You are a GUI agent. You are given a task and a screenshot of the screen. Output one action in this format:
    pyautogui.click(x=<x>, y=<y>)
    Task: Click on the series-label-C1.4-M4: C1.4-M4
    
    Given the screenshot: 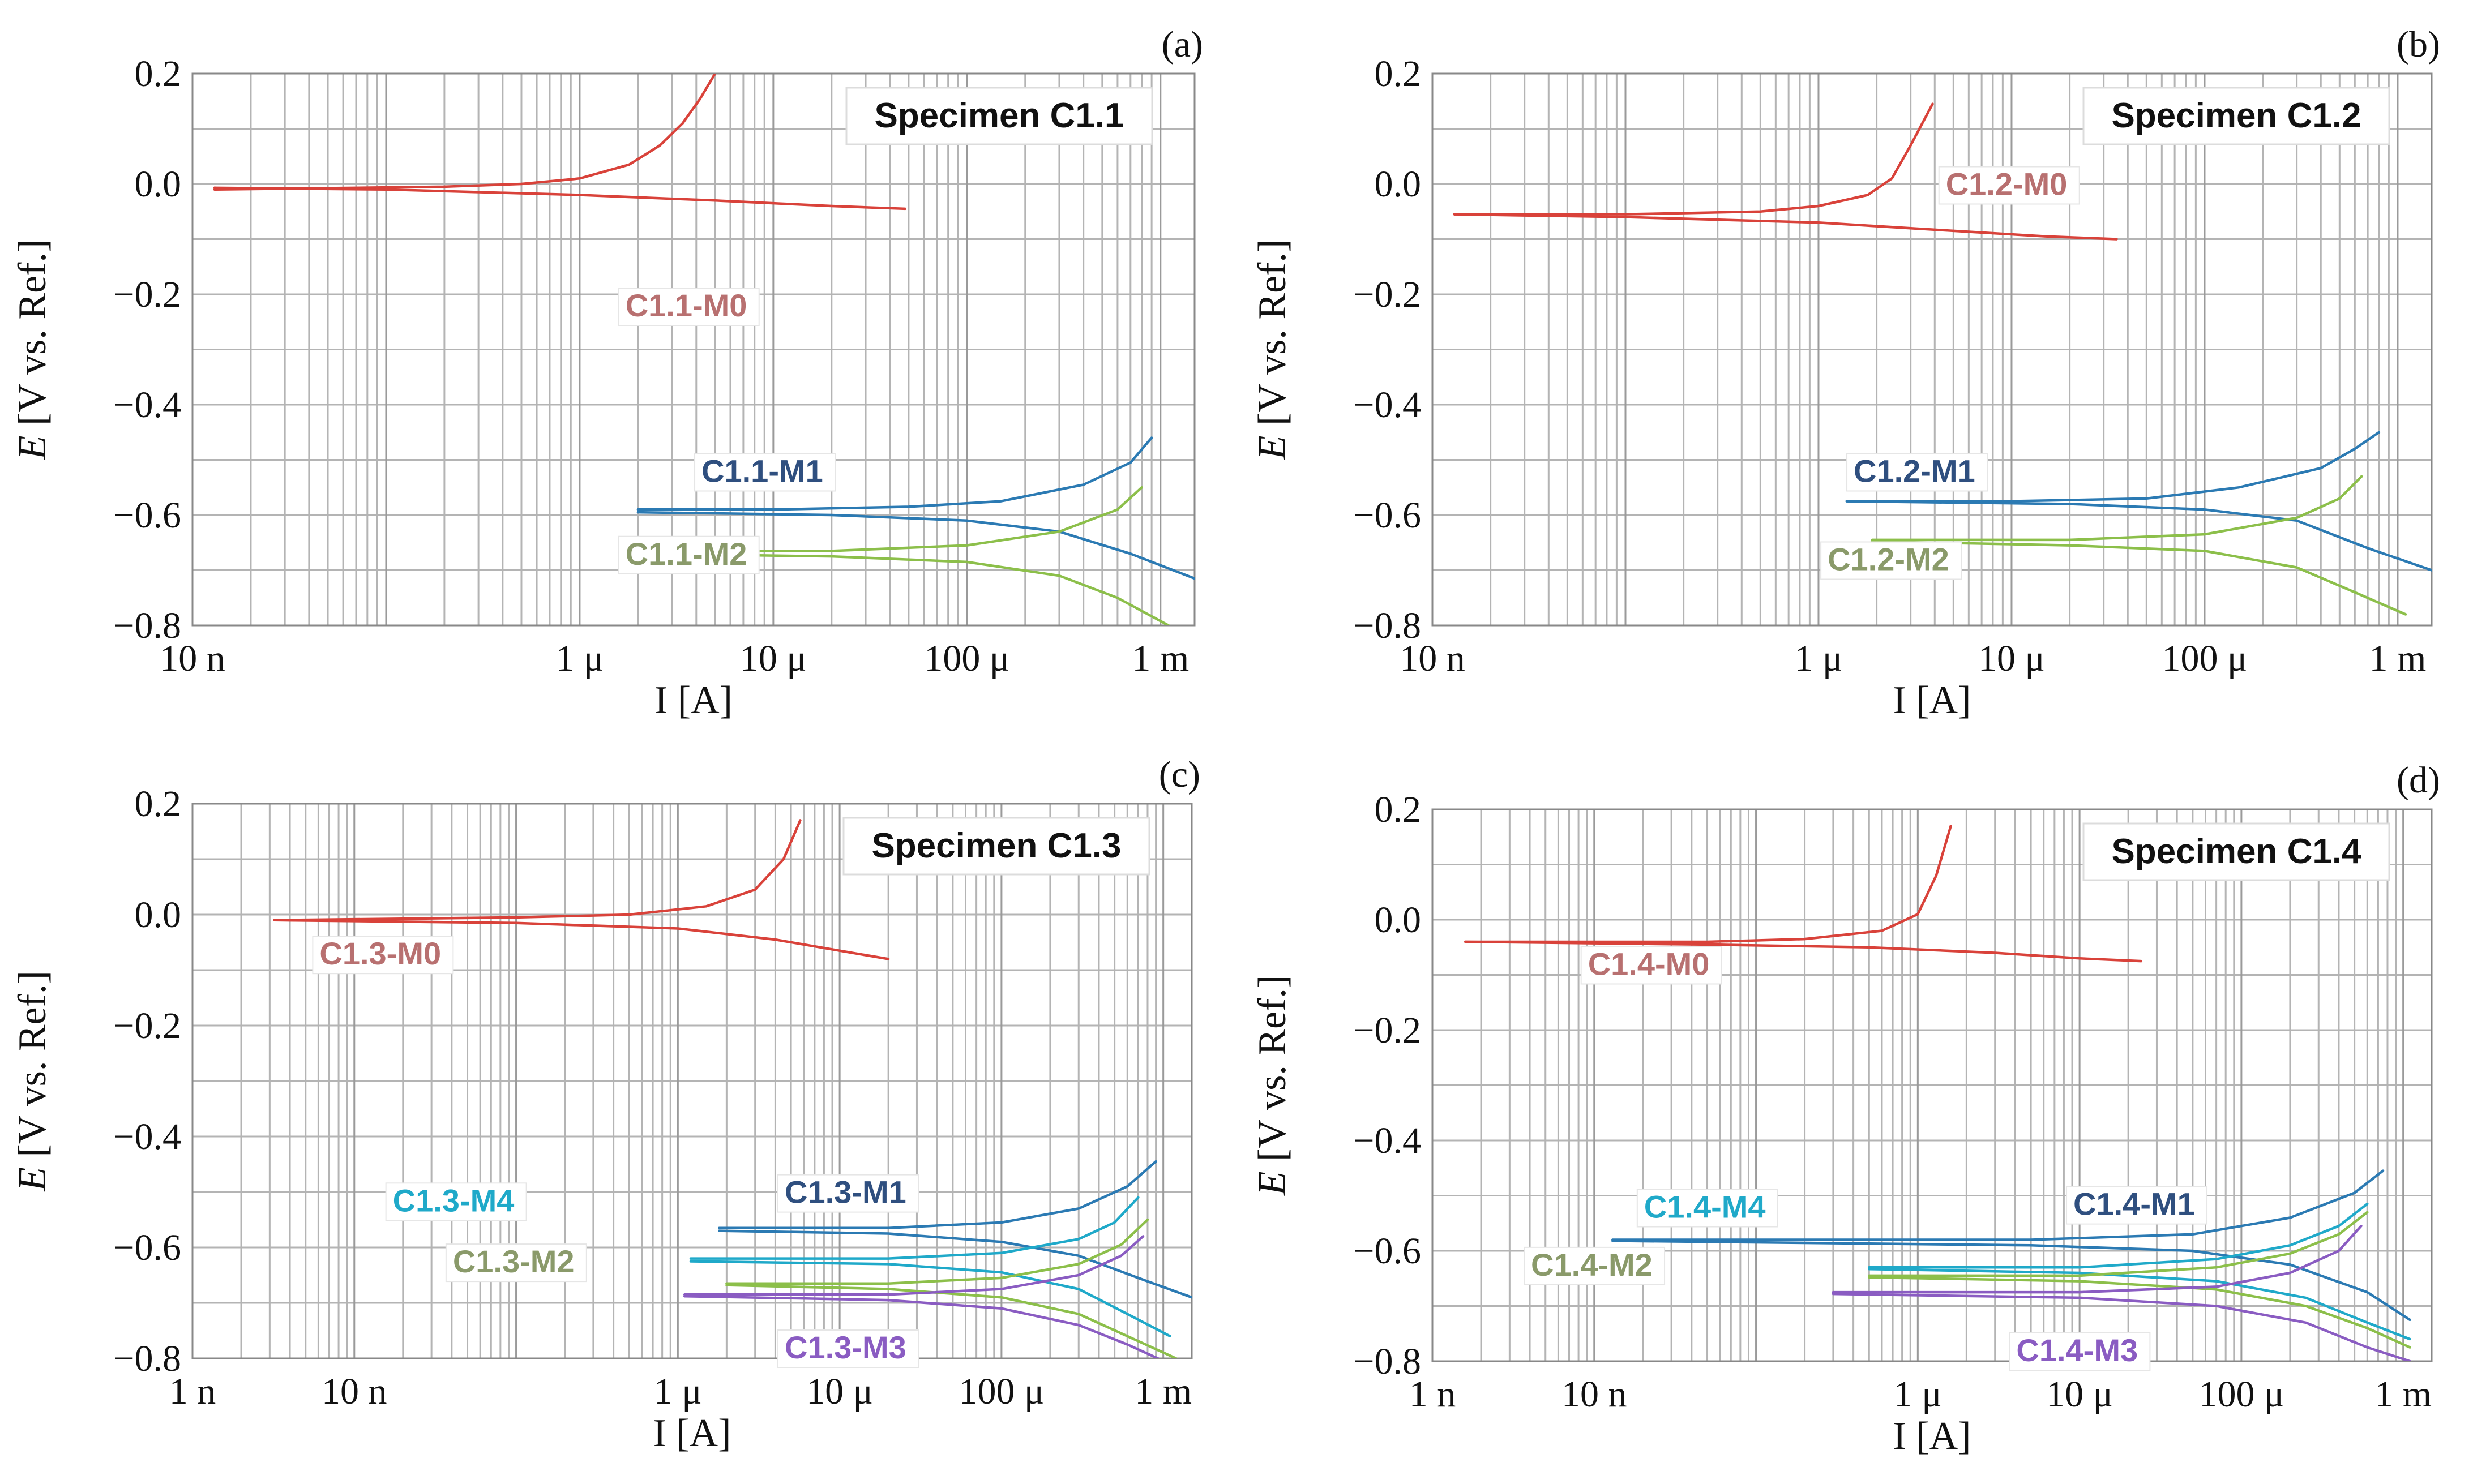 What is the action you would take?
    pyautogui.click(x=1705, y=1207)
    